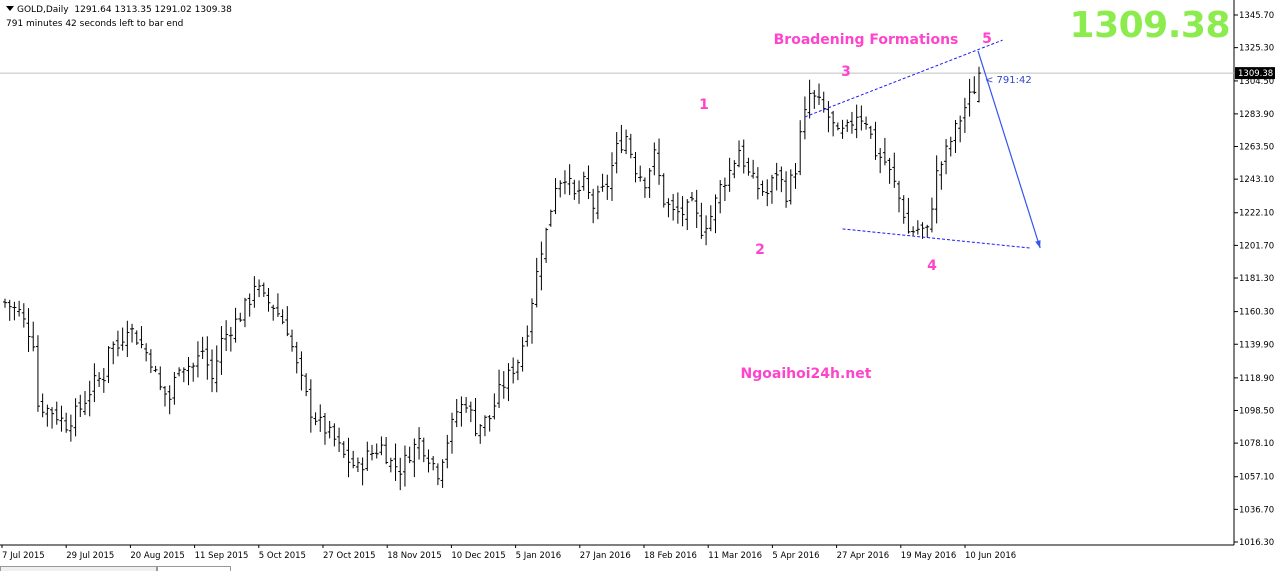 This screenshot has width=1278, height=574. I want to click on current-price-label: 1309.38, so click(1255, 74).